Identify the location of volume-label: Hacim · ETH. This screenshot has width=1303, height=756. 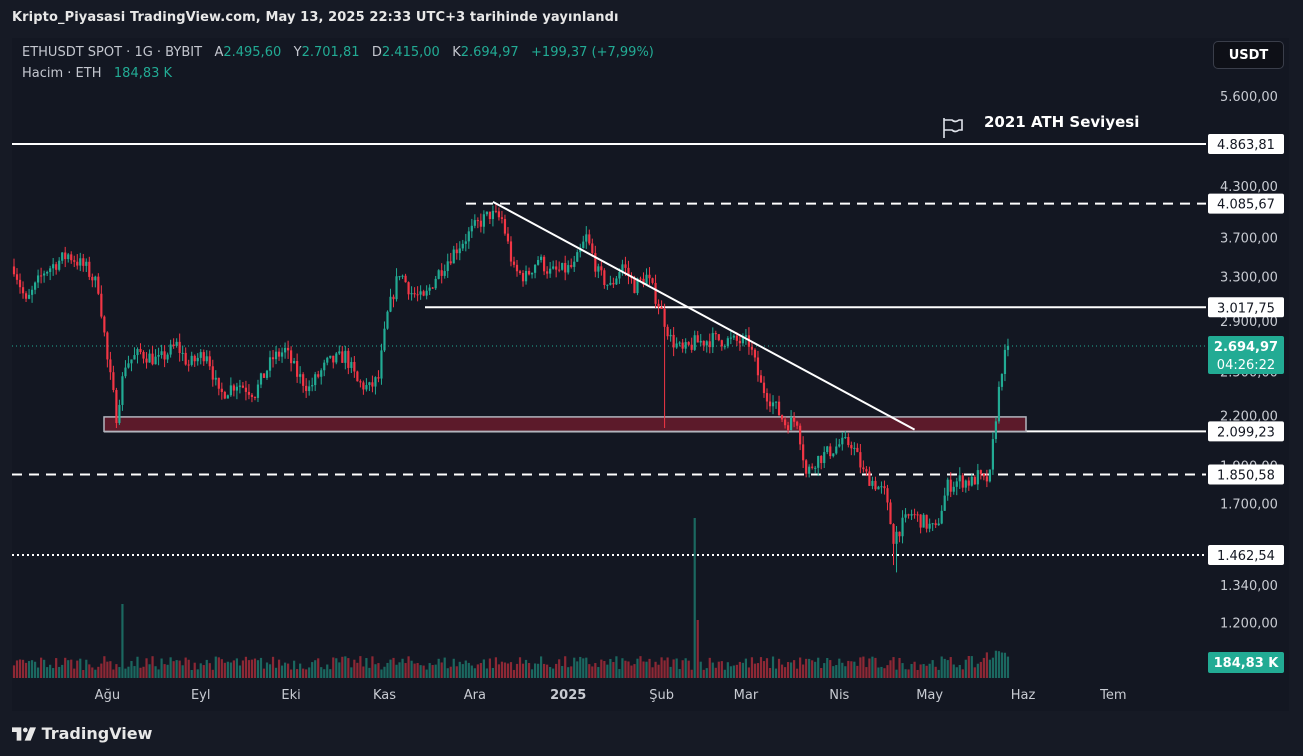
(62, 73).